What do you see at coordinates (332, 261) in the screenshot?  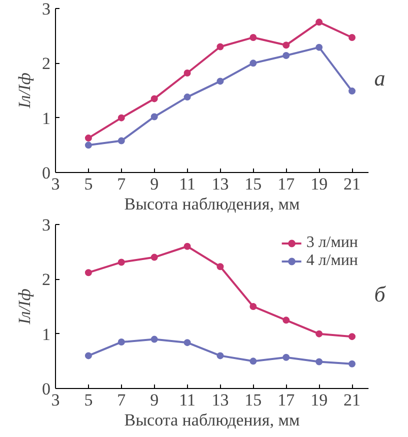 I see `legend-label: 4 л/мин` at bounding box center [332, 261].